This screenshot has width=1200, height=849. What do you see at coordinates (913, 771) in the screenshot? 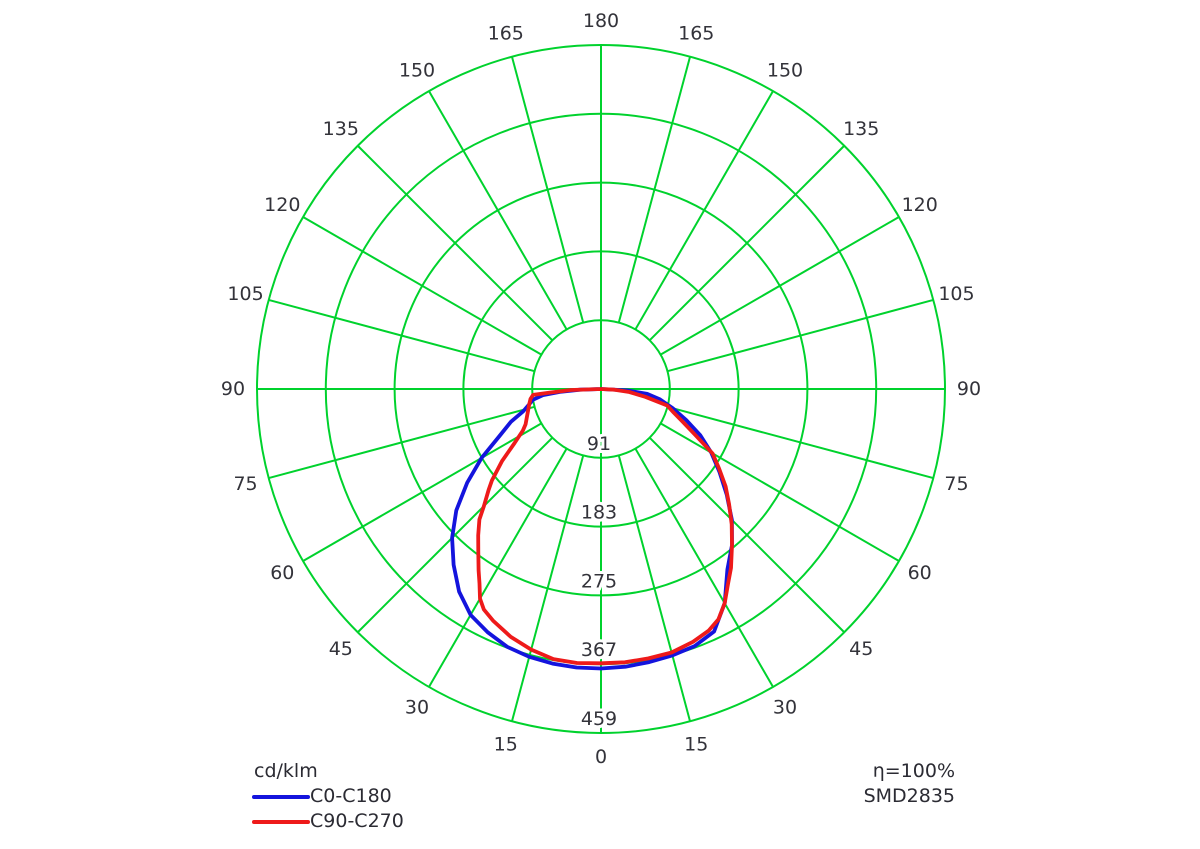
I see `efficiency-label: η=100%` at bounding box center [913, 771].